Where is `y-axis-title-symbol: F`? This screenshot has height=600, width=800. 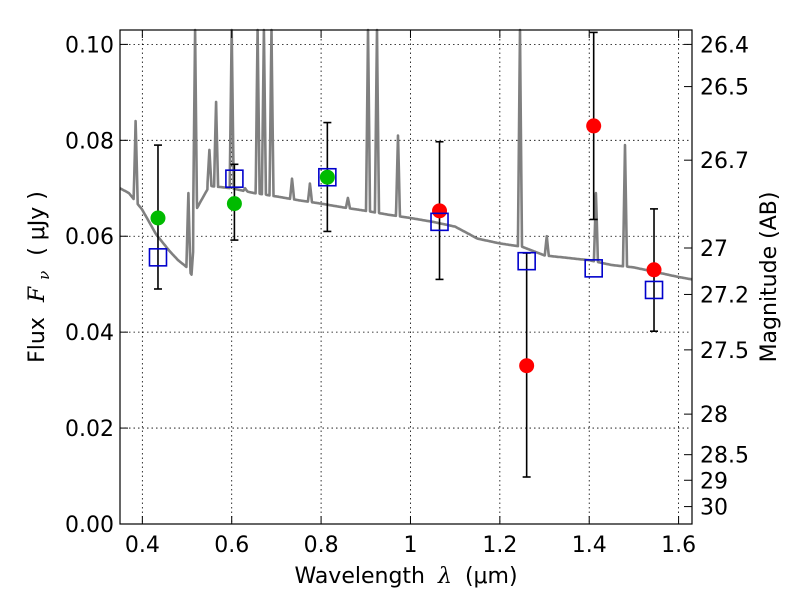 y-axis-title-symbol: F is located at coordinates (37, 294).